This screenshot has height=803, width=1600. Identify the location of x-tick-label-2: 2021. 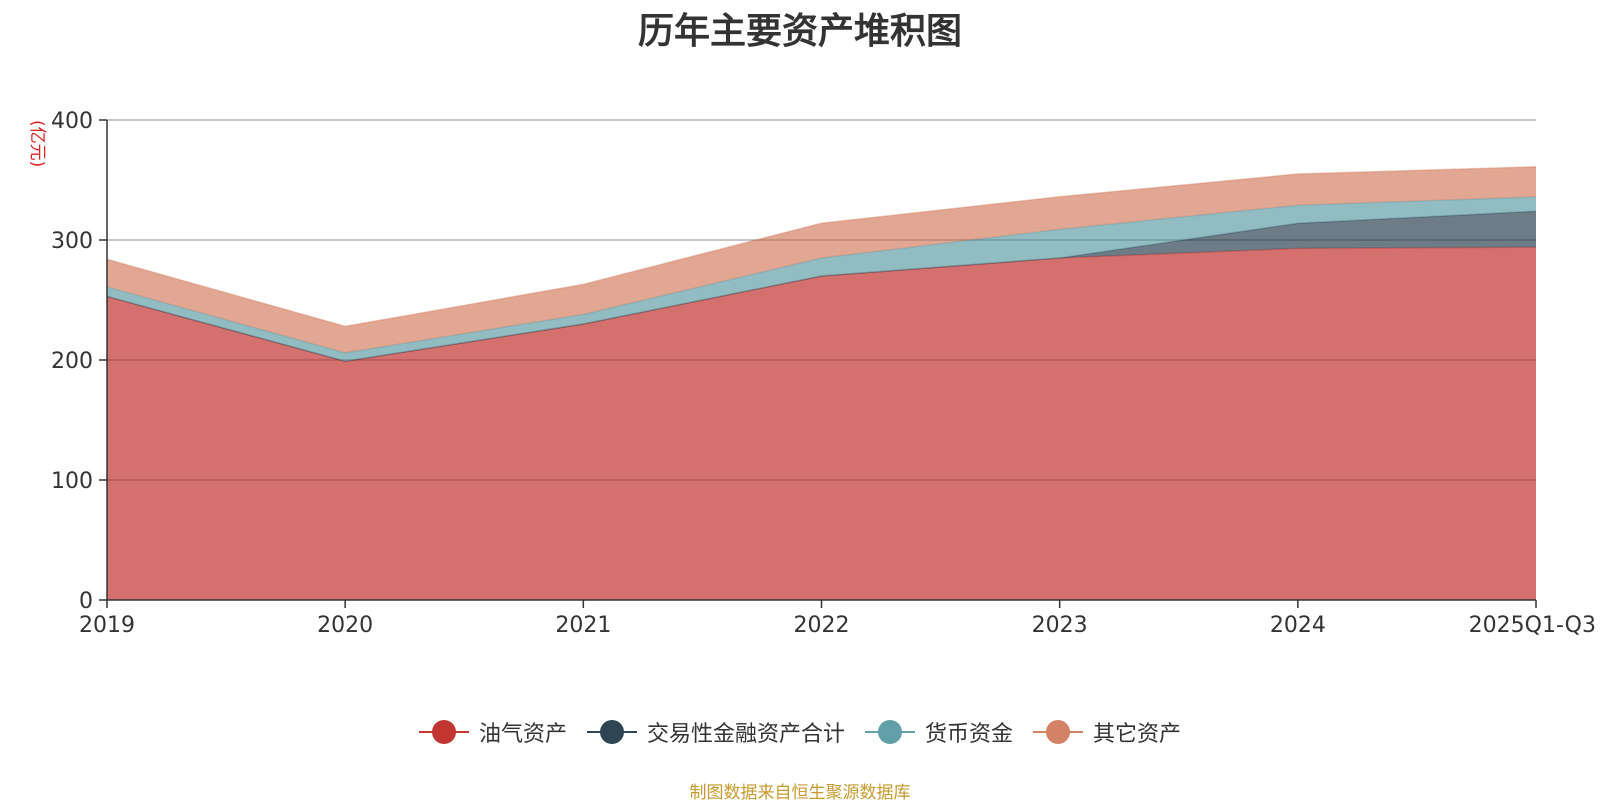
(583, 625).